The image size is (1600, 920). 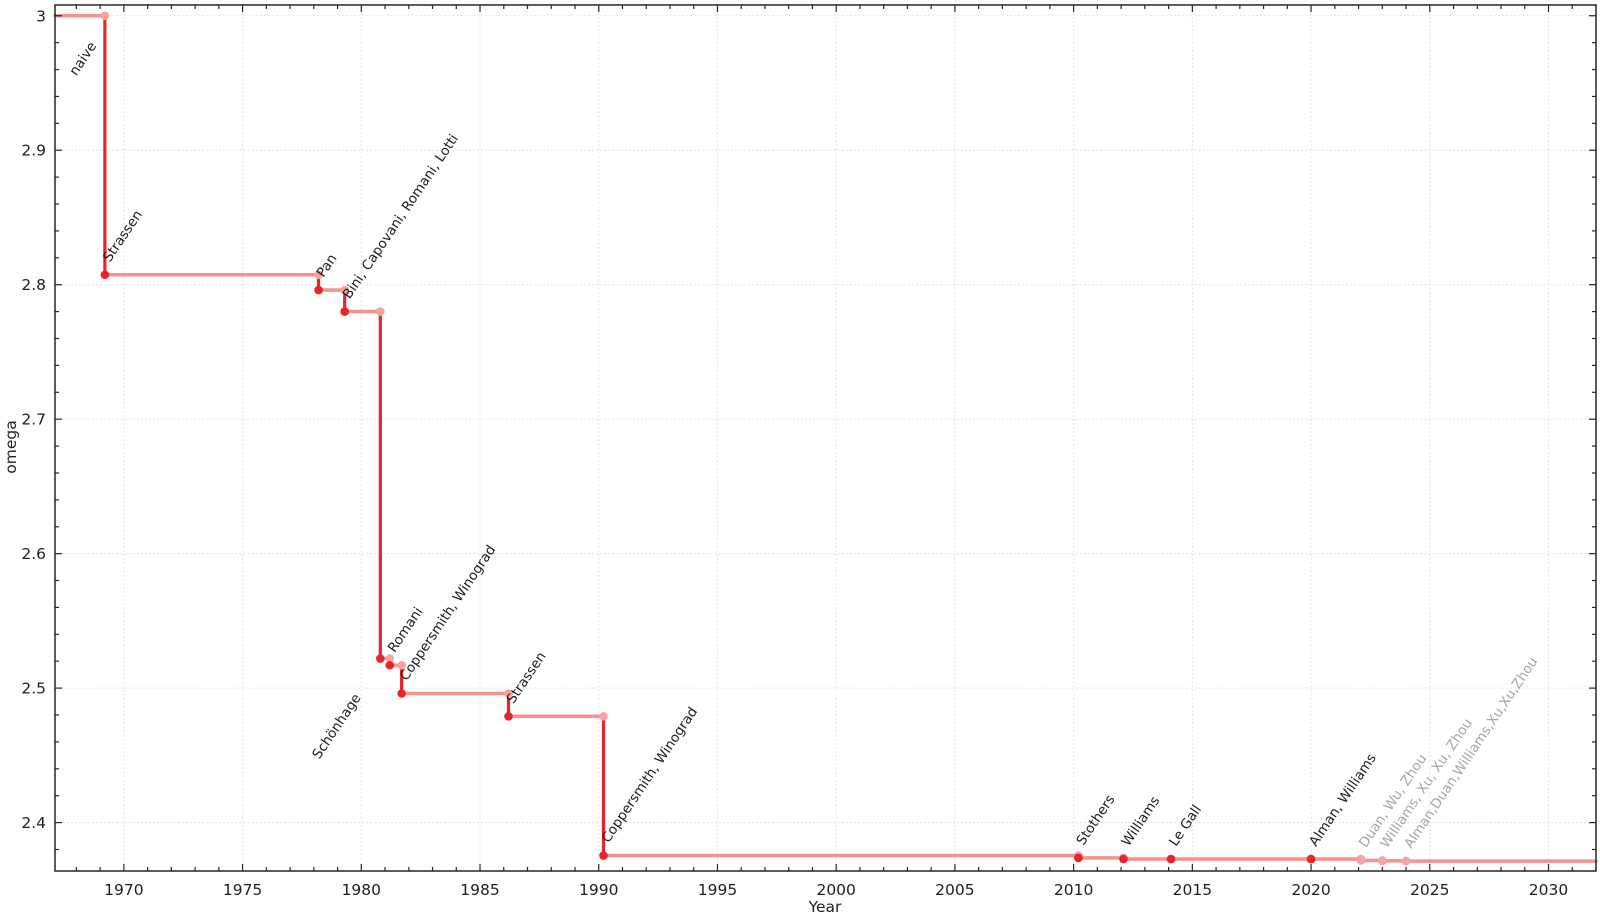 What do you see at coordinates (1471, 752) in the screenshot?
I see `record-label: Alman,Duan,Williams,Xu,Xu,Zhou` at bounding box center [1471, 752].